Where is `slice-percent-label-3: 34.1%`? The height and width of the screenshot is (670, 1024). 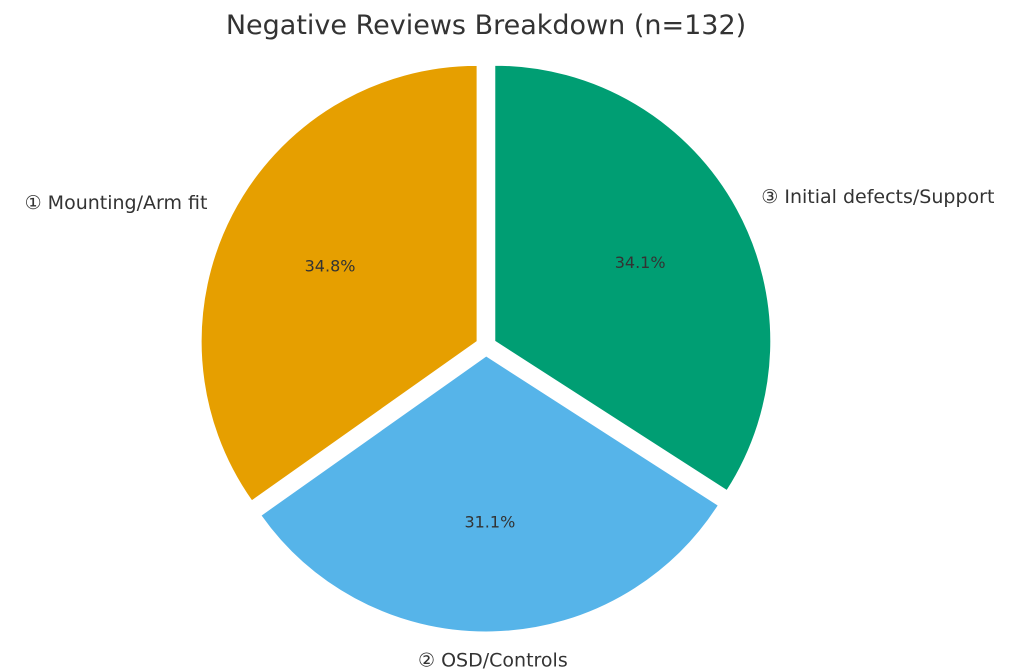 slice-percent-label-3: 34.1% is located at coordinates (640, 262).